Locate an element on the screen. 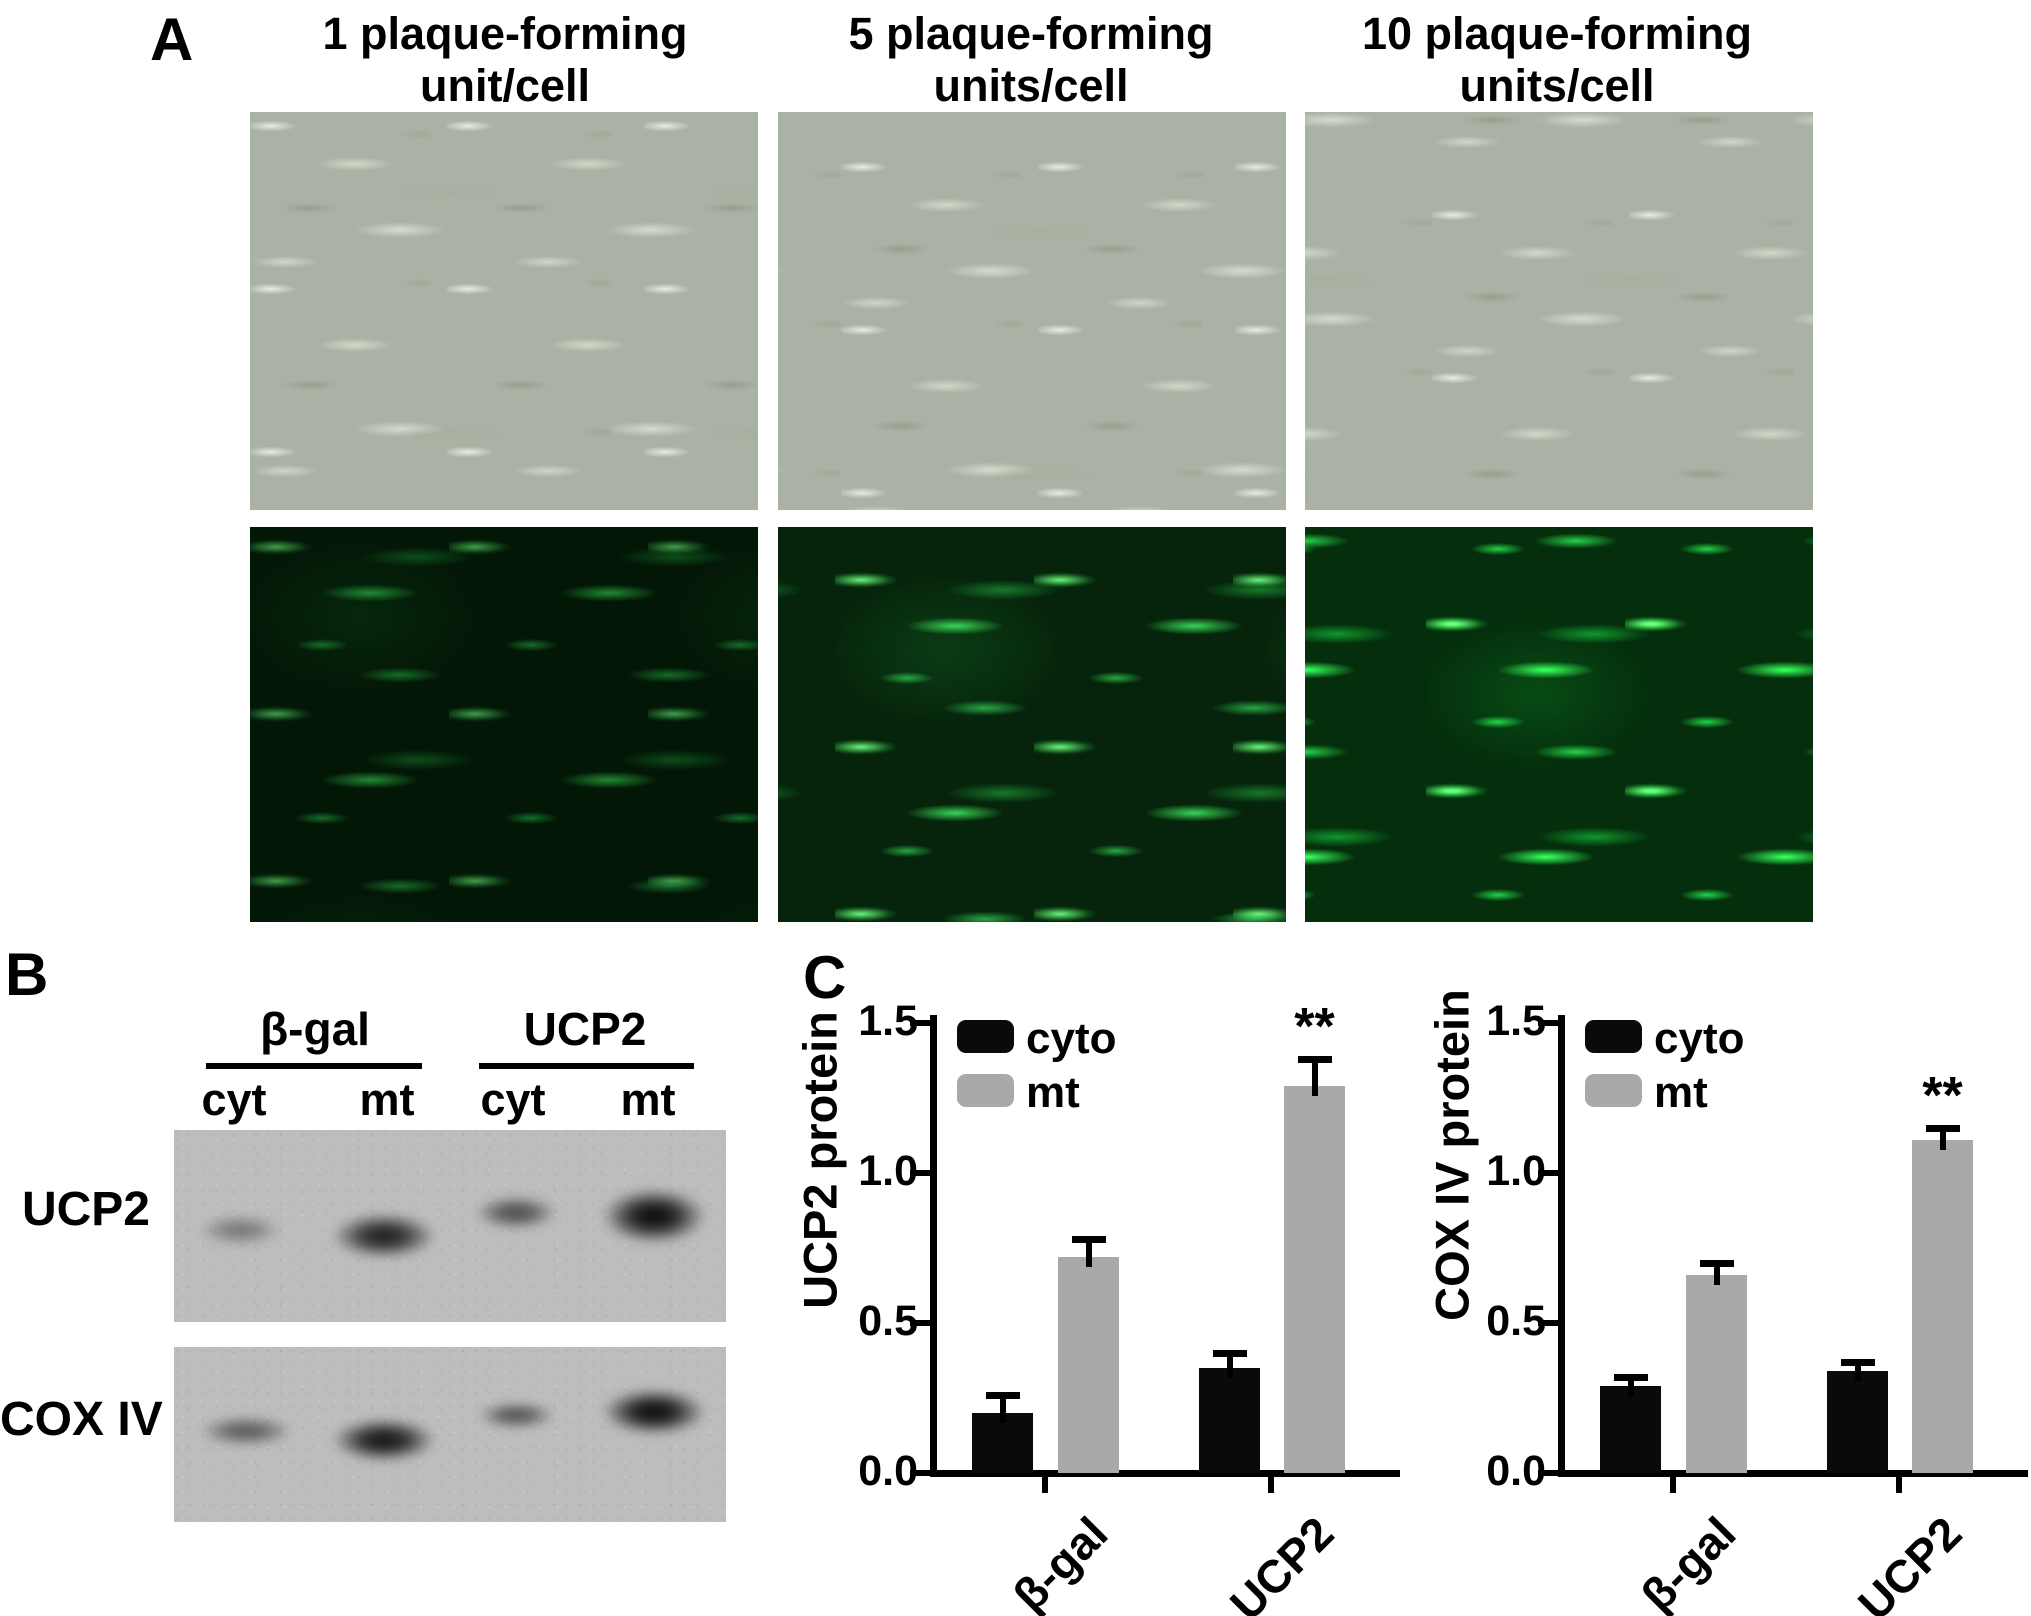  blot-group-underline-ucp2 is located at coordinates (586, 1066).